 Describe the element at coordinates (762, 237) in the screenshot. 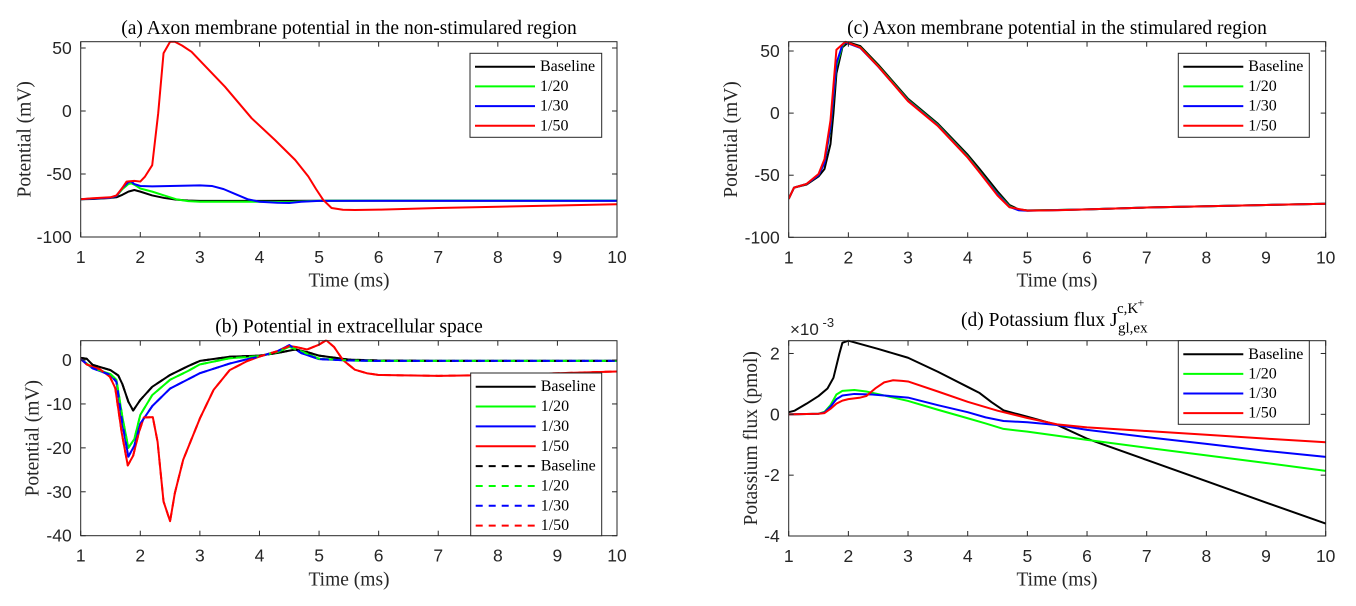

I see `y-tick-label: -100` at that location.